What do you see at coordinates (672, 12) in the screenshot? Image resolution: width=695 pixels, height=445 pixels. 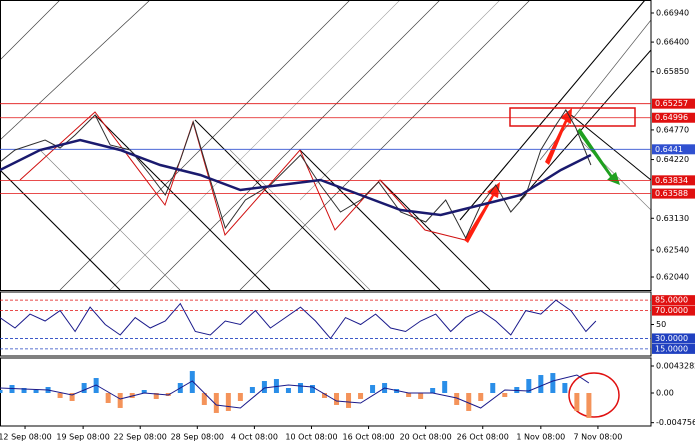 I see `y-tick-label: 0.66940` at bounding box center [672, 12].